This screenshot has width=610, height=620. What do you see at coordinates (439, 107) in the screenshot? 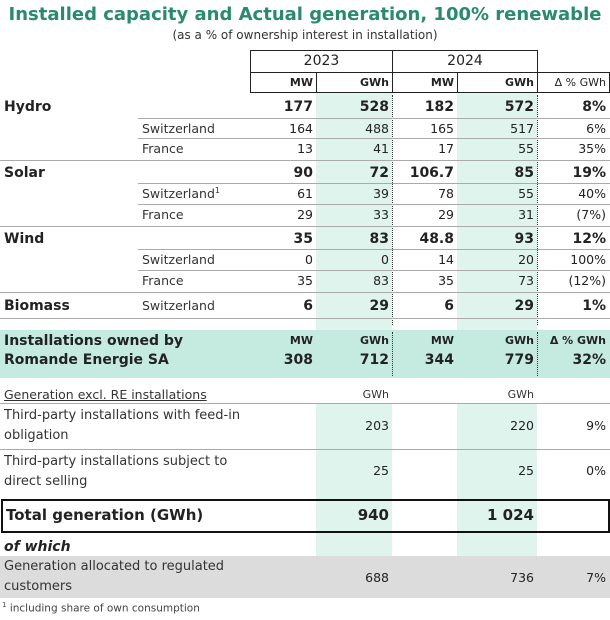
I see `hydro-mw-2024: 182` at bounding box center [439, 107].